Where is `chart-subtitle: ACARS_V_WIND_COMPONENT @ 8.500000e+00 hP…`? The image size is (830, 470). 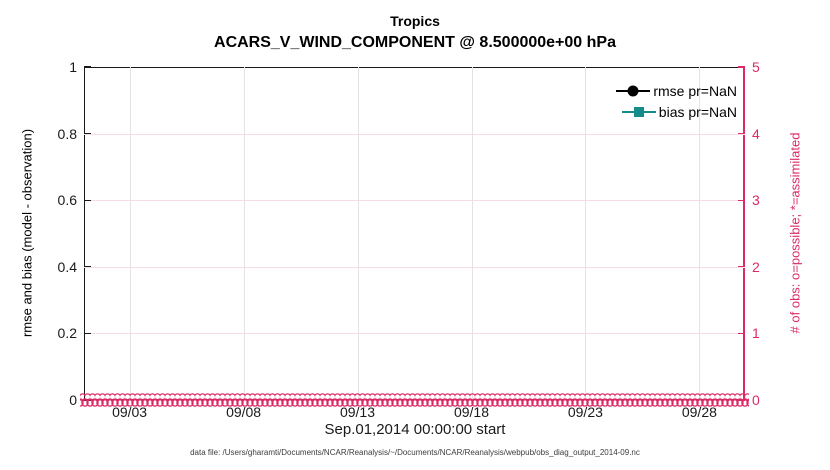
chart-subtitle: ACARS_V_WIND_COMPONENT @ 8.500000e+00 hP… is located at coordinates (415, 42).